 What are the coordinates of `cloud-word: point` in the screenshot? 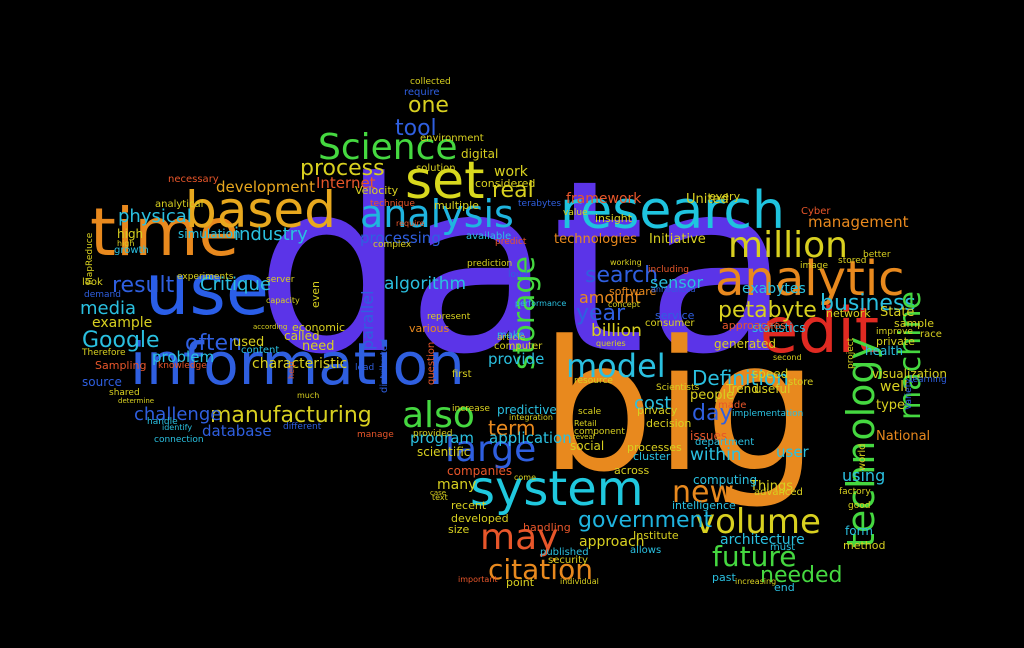 It's located at (520, 582).